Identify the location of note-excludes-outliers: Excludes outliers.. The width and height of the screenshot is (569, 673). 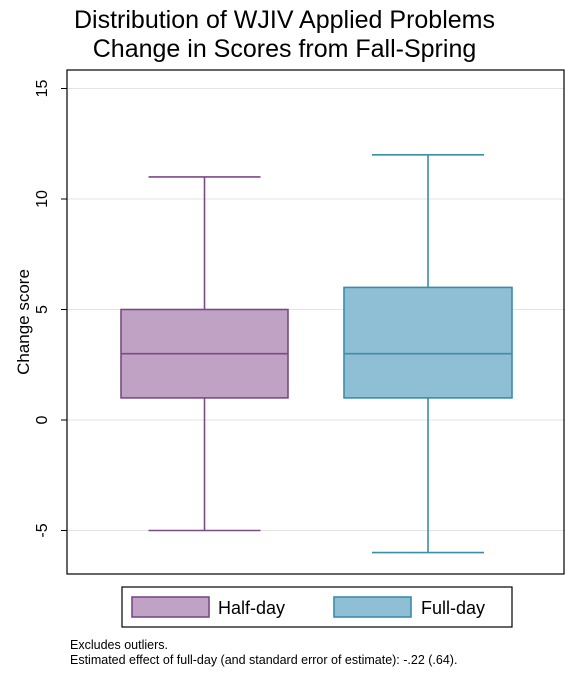
(119, 645).